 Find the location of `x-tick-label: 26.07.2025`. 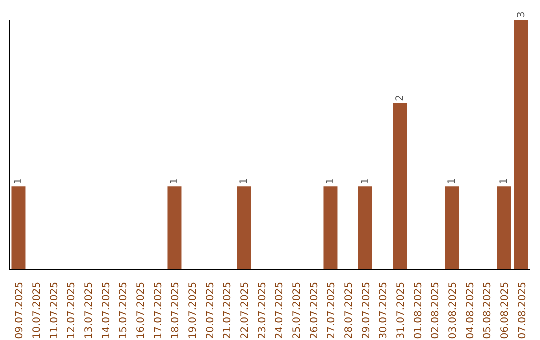

x-tick-label: 26.07.2025 is located at coordinates (314, 311).